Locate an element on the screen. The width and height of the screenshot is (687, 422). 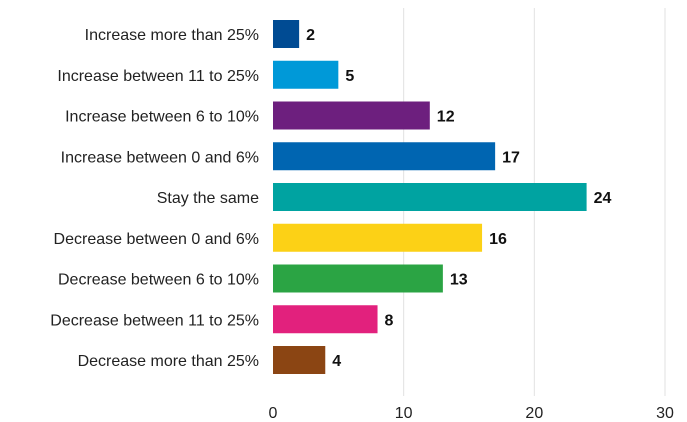
data-label: 4 is located at coordinates (336, 361).